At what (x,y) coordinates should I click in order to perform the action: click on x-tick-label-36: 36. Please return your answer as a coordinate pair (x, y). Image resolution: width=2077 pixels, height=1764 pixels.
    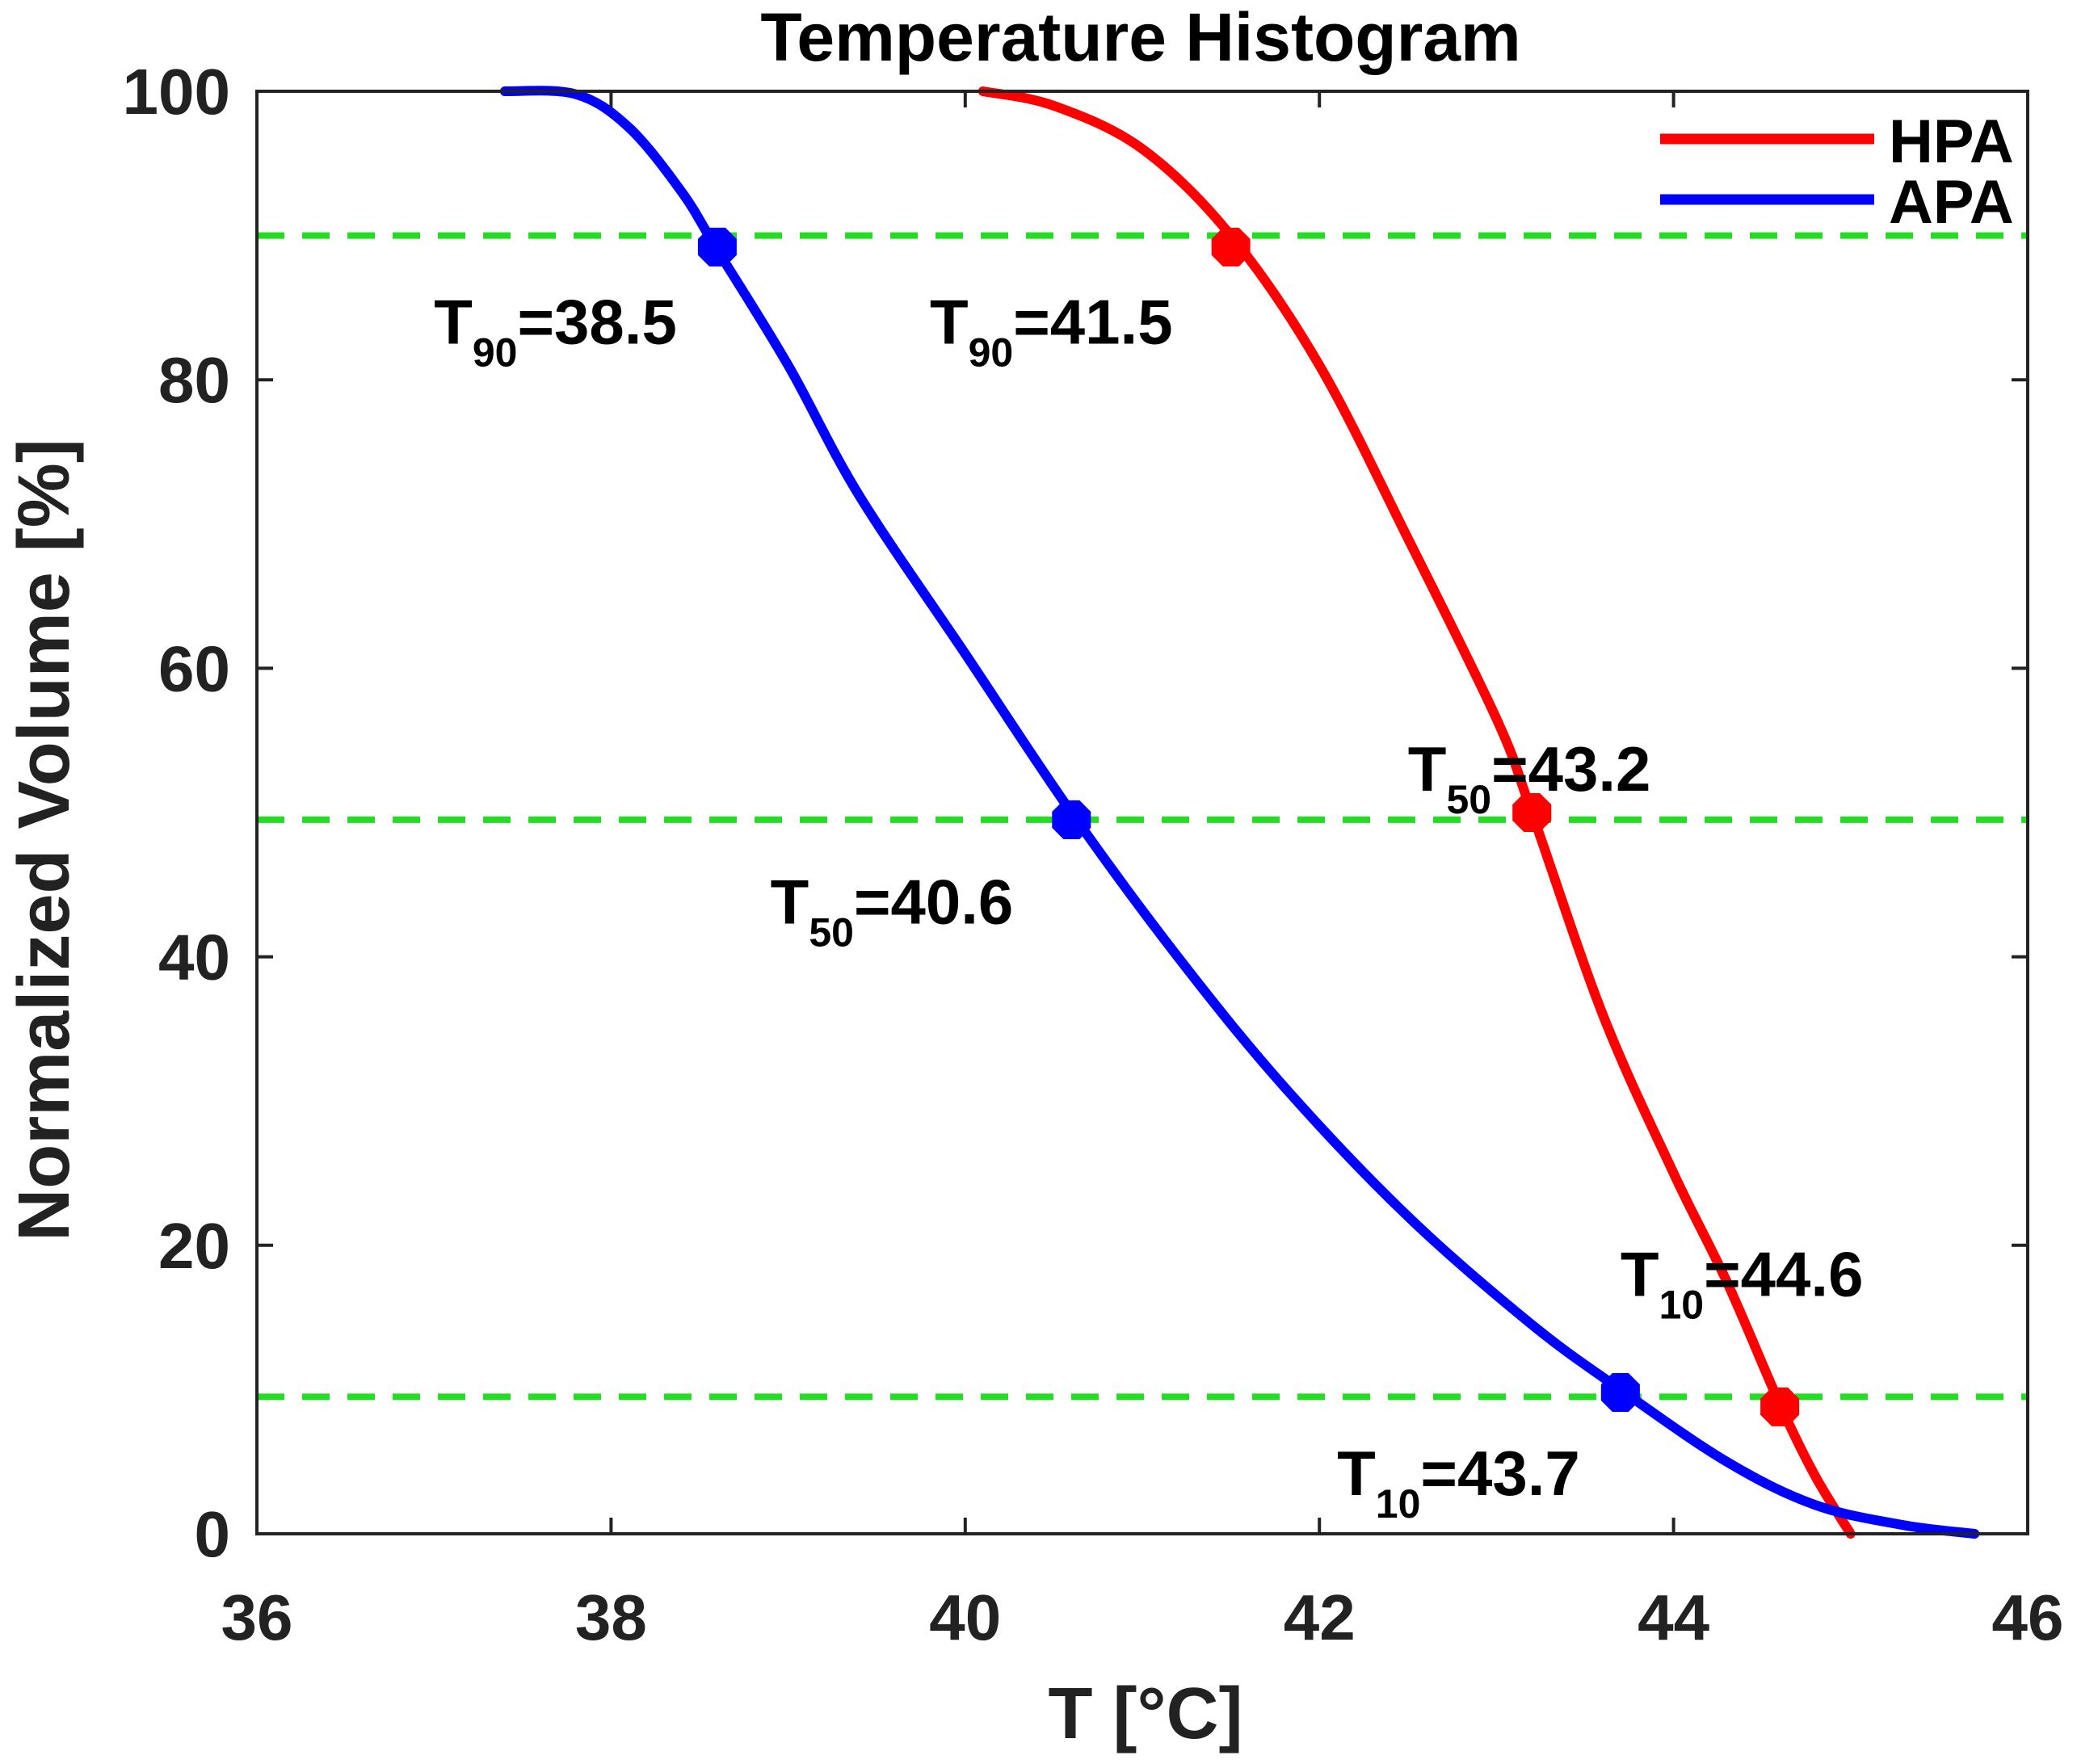
    Looking at the image, I should click on (257, 1617).